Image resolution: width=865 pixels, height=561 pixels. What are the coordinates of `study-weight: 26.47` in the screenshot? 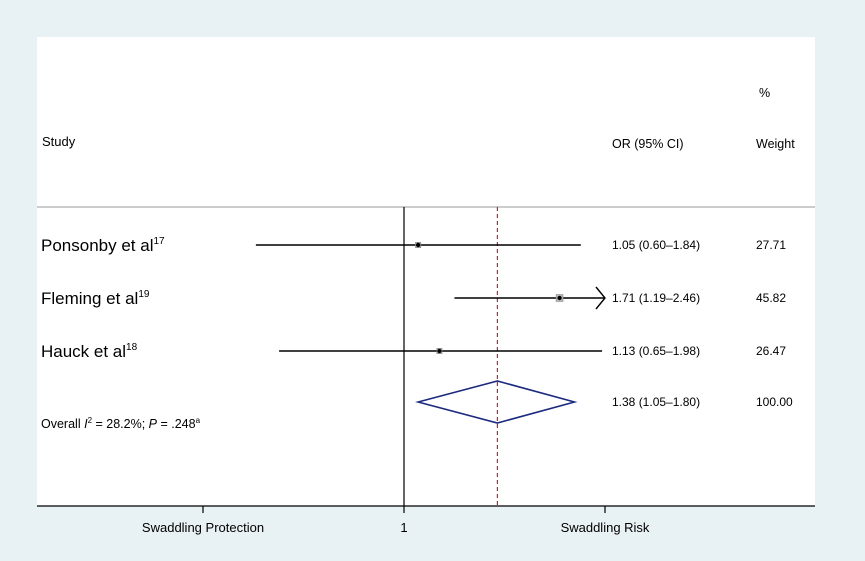 It's located at (771, 351).